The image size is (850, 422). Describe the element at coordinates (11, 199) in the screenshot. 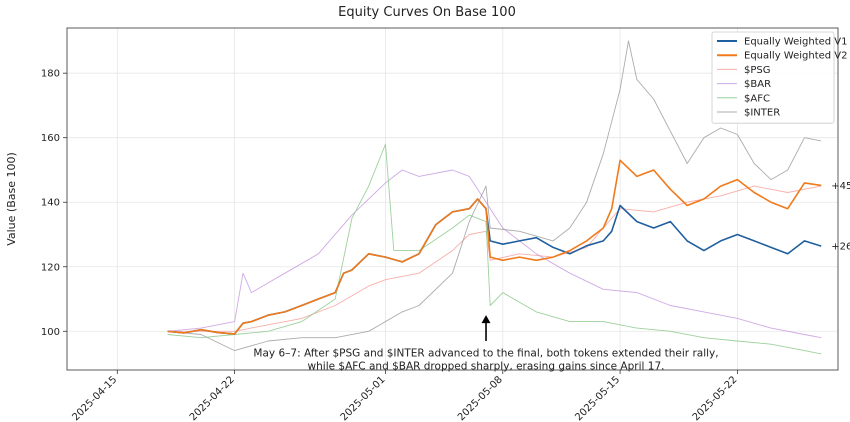

I see `y-axis-label: Value (Base 100)` at that location.